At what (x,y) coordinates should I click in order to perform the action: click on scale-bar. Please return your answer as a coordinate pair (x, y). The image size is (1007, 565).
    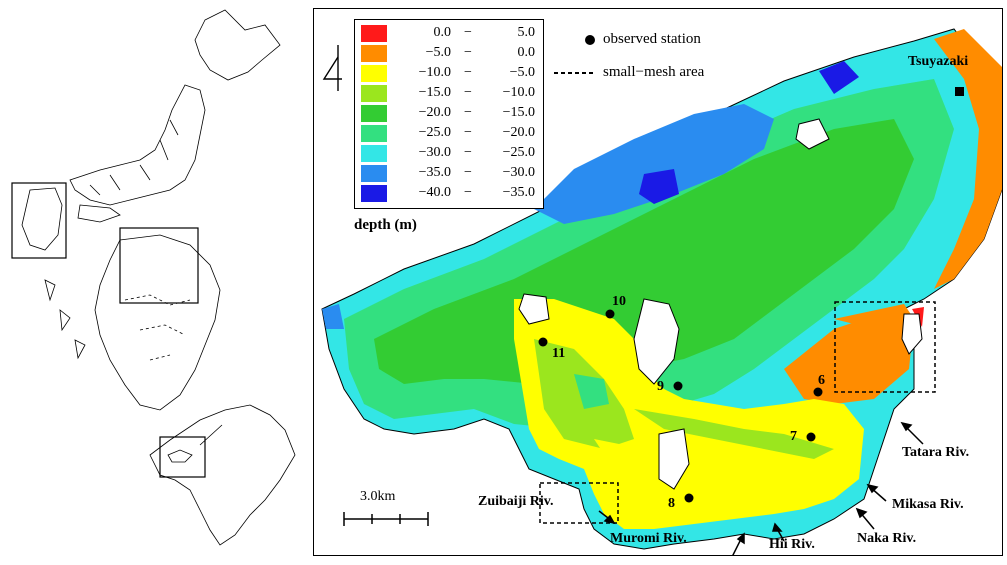
    Looking at the image, I should click on (386, 519).